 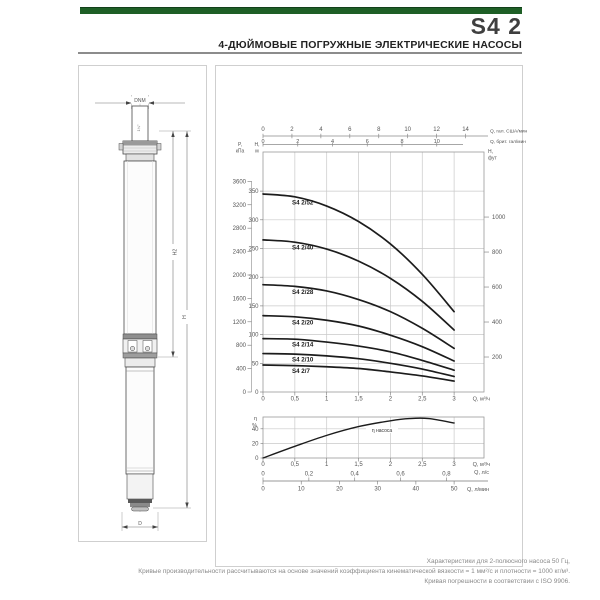 What do you see at coordinates (240, 182) in the screenshot?
I see `svg-text: 3600` at bounding box center [240, 182].